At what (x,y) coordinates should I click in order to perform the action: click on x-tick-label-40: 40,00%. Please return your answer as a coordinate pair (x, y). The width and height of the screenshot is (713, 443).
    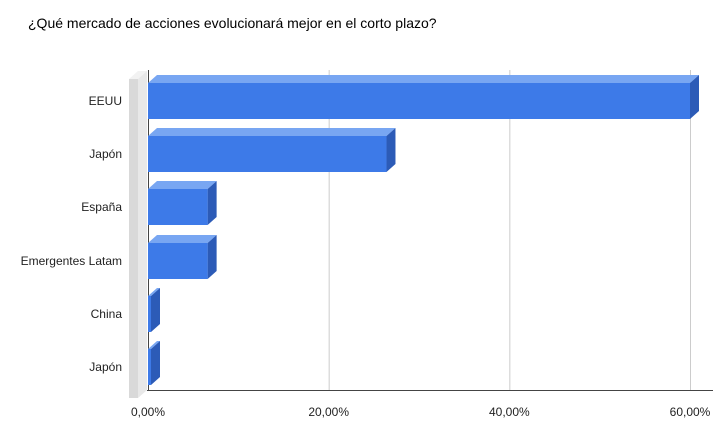
    Looking at the image, I should click on (509, 412).